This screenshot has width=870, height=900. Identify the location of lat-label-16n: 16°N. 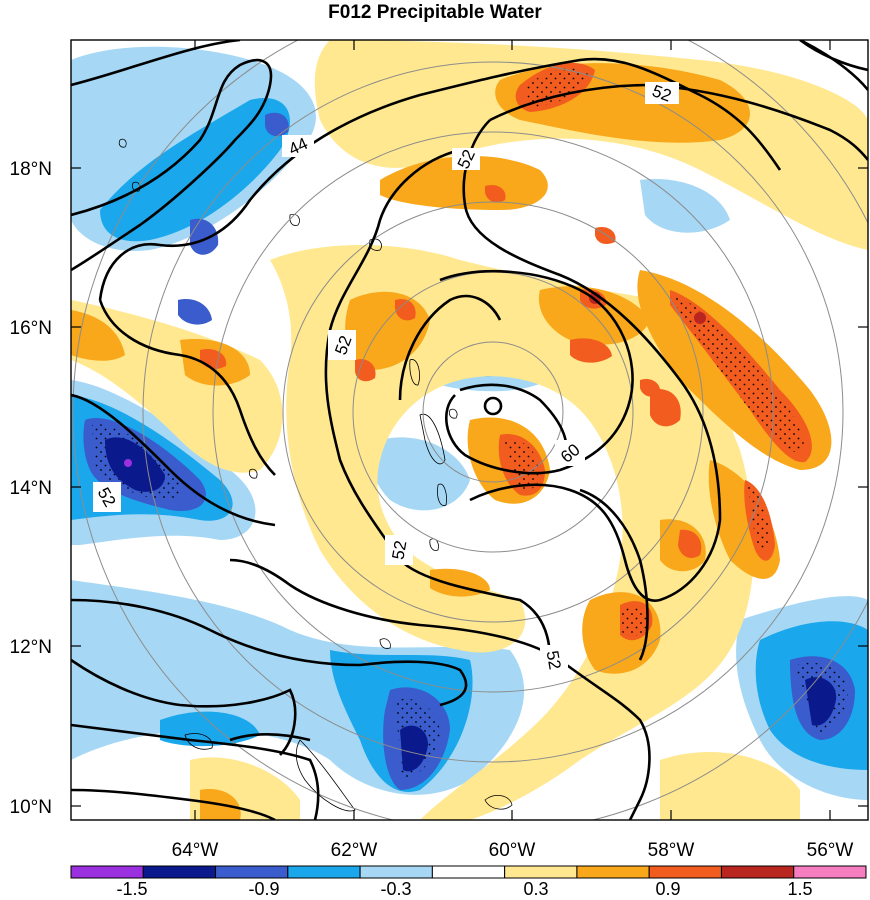
(31, 328).